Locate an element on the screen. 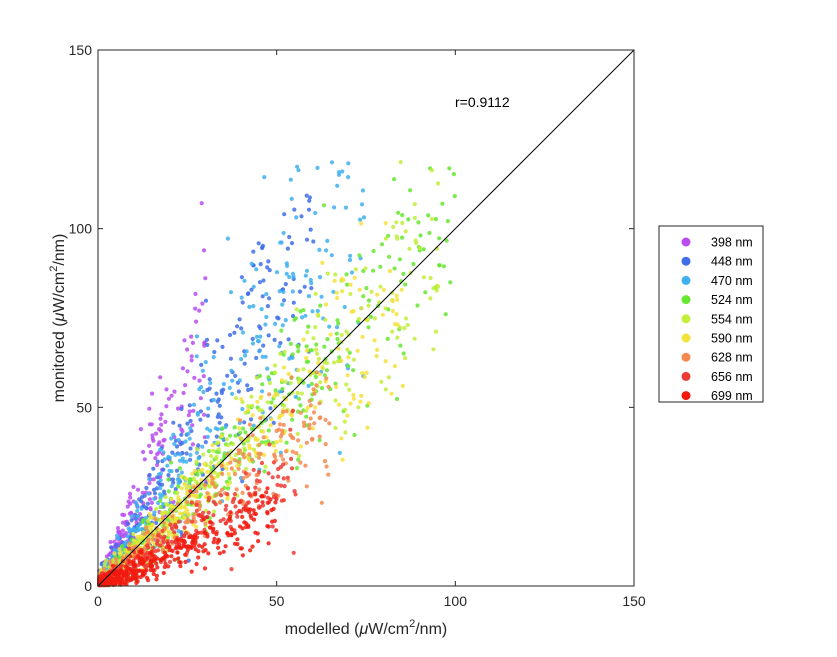 This screenshot has height=657, width=837. x-tick-label: 150 is located at coordinates (634, 601).